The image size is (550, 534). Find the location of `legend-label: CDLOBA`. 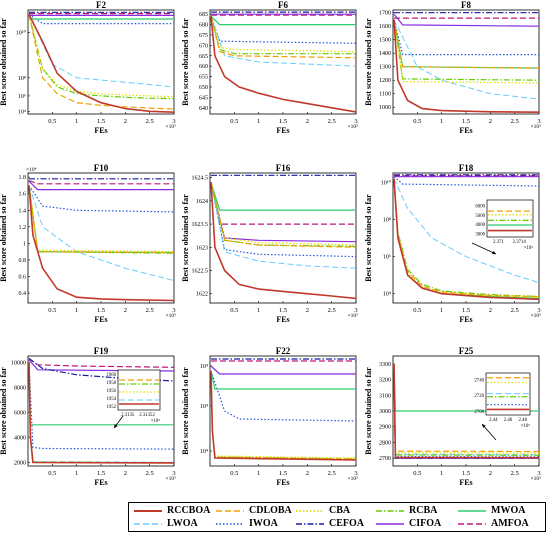

legend-label: CDLOBA is located at coordinates (270, 510).